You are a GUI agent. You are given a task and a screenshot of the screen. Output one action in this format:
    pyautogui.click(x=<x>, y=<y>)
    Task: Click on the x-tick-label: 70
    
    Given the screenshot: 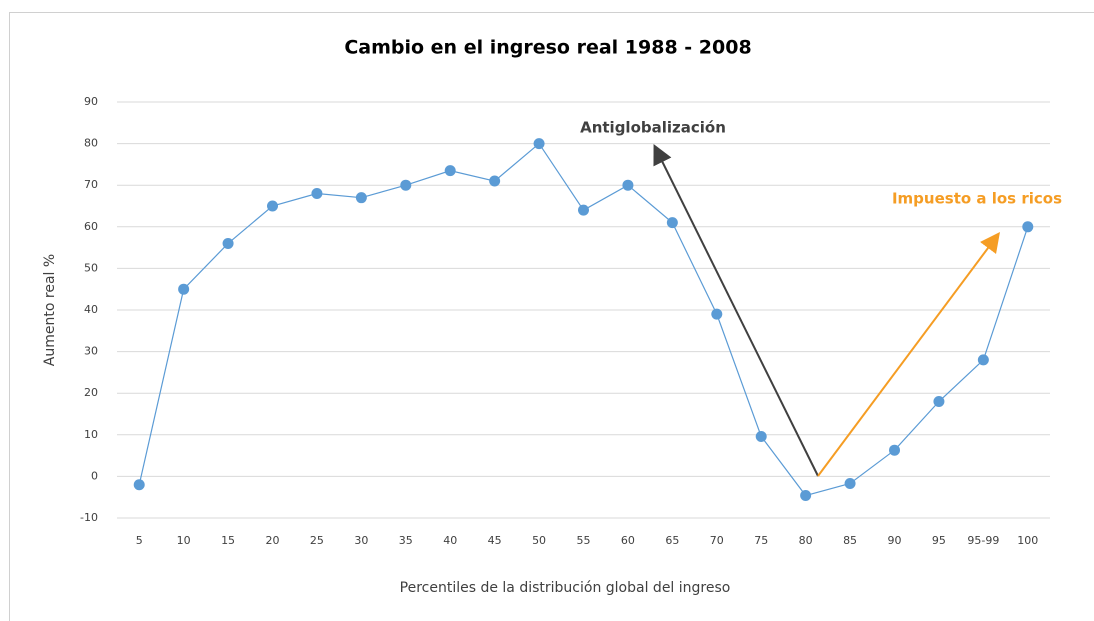 What is the action you would take?
    pyautogui.click(x=717, y=540)
    